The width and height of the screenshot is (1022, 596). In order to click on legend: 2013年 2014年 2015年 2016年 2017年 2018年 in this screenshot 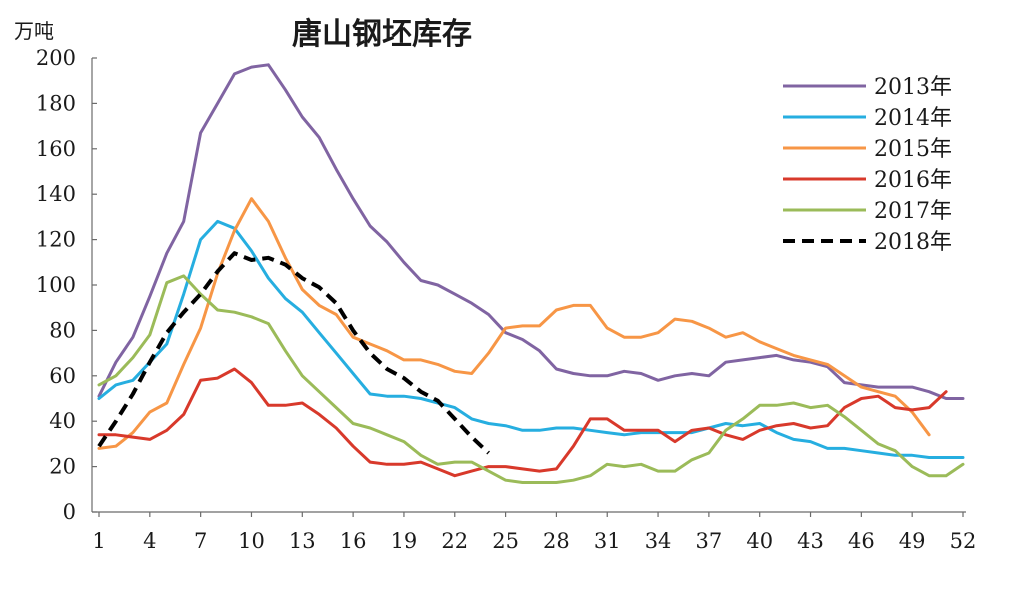, I will do `click(867, 165)`.